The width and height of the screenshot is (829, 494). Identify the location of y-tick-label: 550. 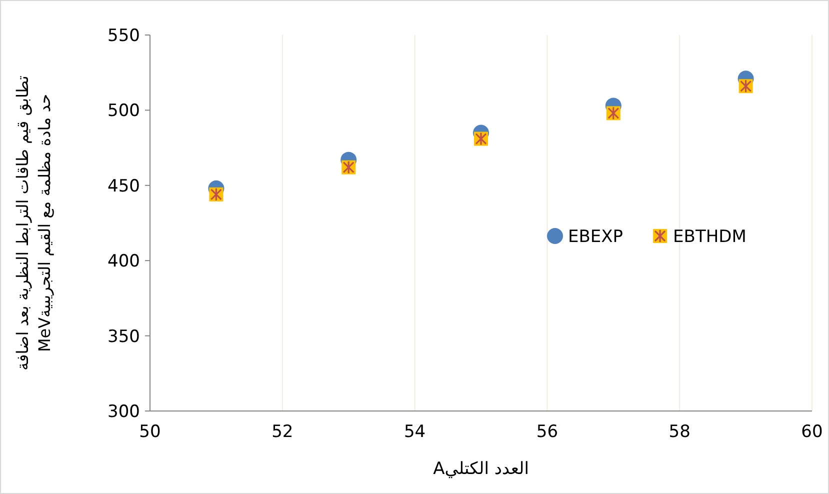
(124, 36).